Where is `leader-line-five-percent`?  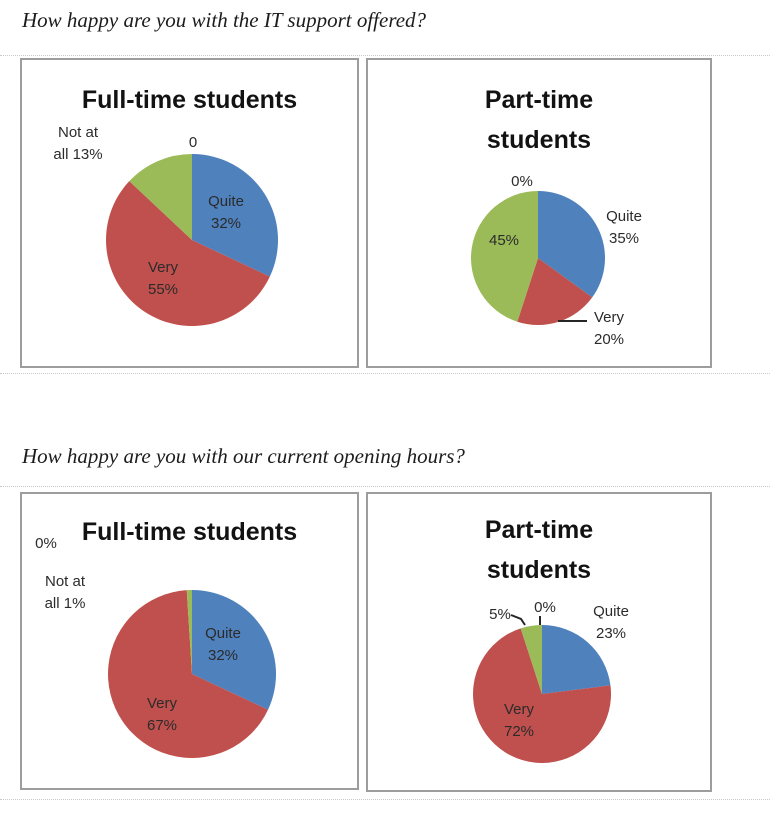
leader-line-five-percent is located at coordinates (518, 620).